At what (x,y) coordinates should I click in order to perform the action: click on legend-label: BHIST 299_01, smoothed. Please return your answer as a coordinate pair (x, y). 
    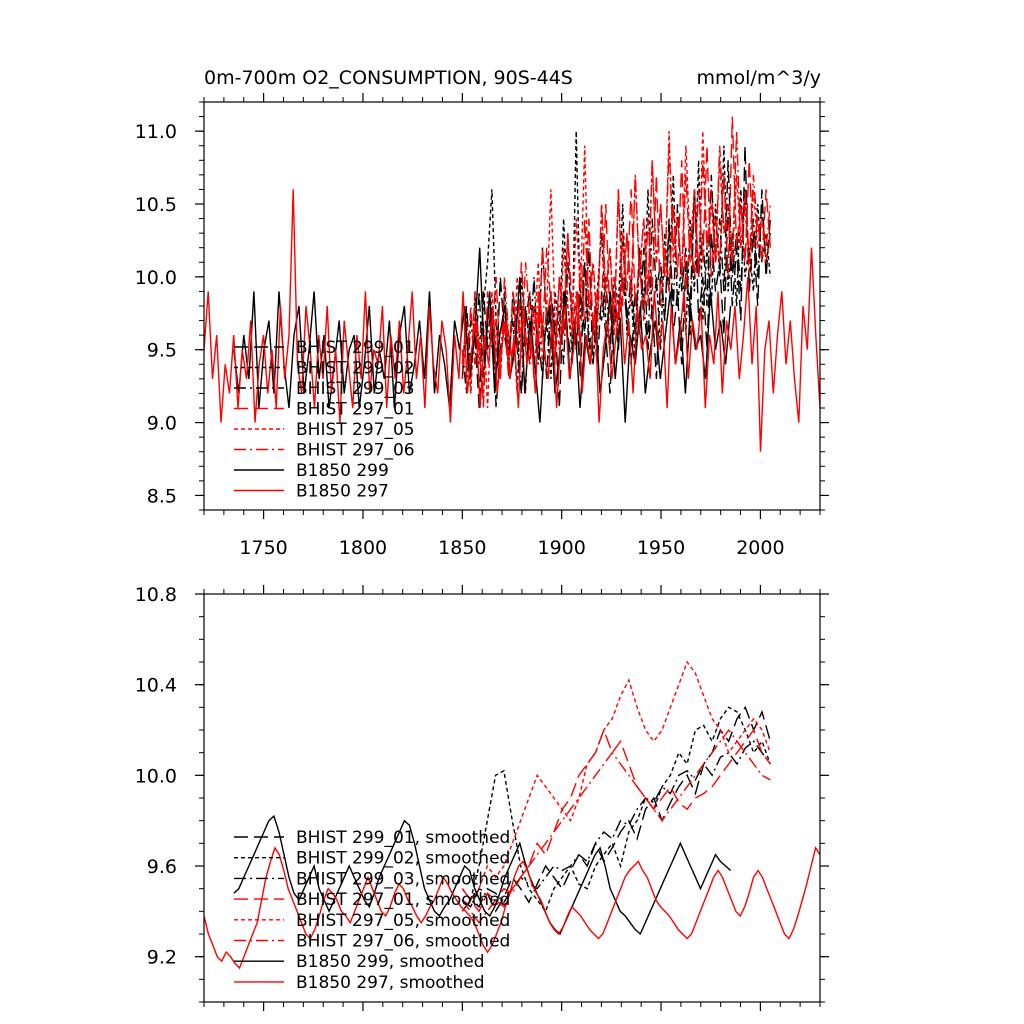
    Looking at the image, I should click on (403, 838).